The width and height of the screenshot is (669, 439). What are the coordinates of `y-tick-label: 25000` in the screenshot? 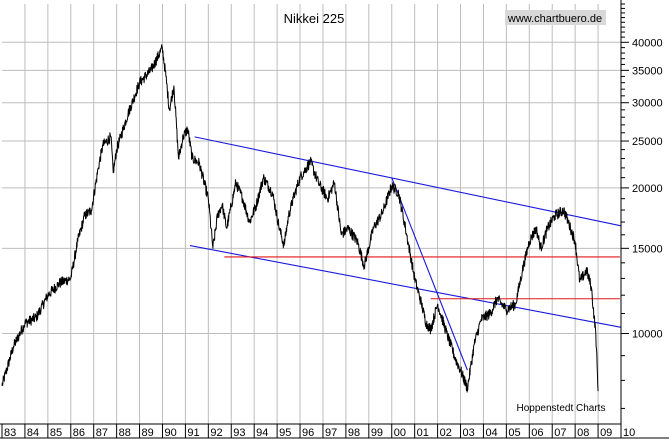 It's located at (647, 142).